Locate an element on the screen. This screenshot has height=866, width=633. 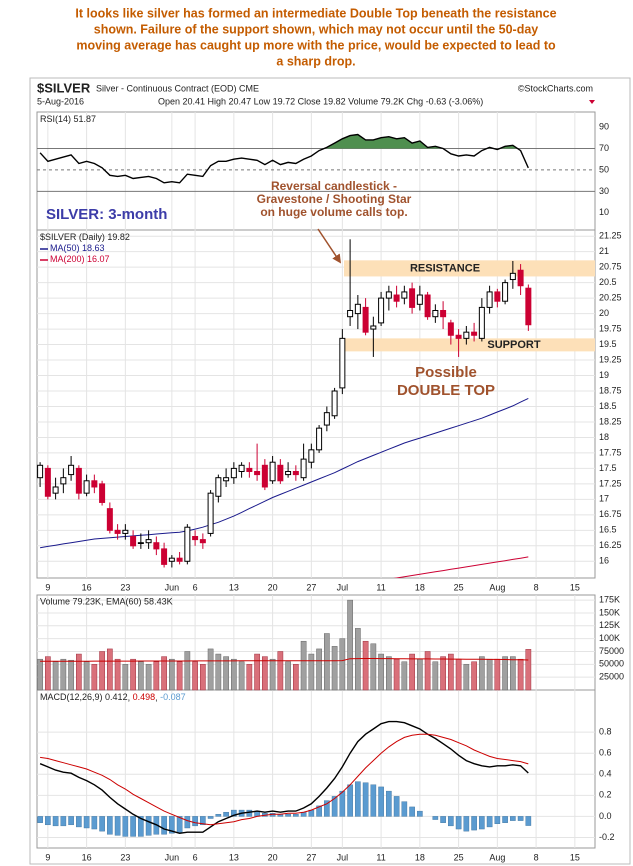
pattern-note: Possible is located at coordinates (446, 372).